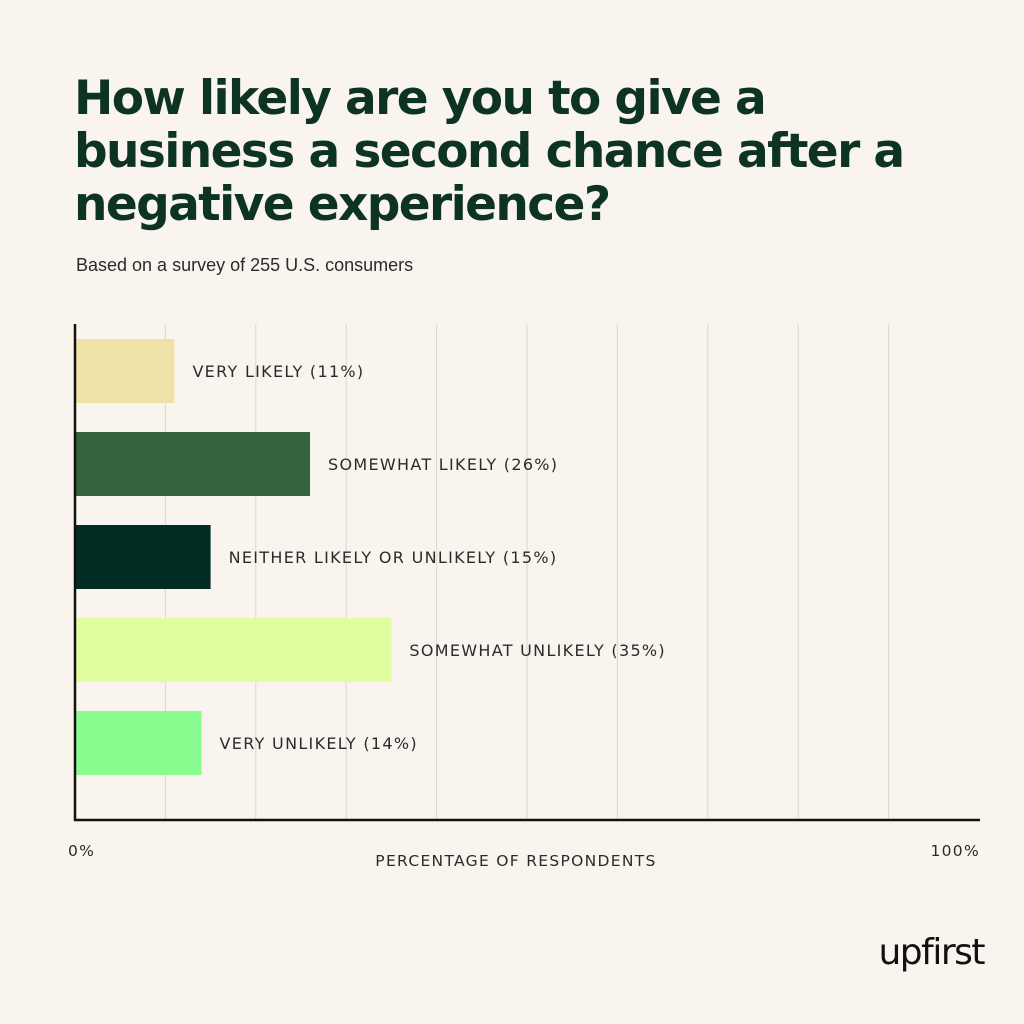 The height and width of the screenshot is (1024, 1024). Describe the element at coordinates (81, 851) in the screenshot. I see `x-tick-label-min: 0%` at that location.